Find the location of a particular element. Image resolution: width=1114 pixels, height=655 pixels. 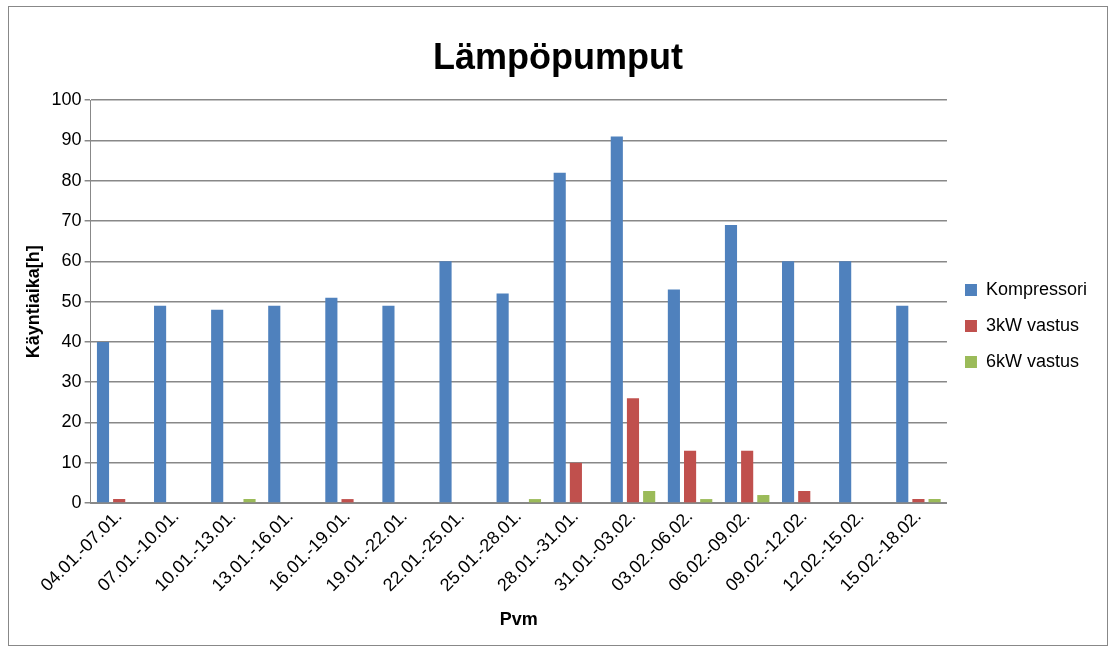

y-tick-label: 0 is located at coordinates (76, 502).